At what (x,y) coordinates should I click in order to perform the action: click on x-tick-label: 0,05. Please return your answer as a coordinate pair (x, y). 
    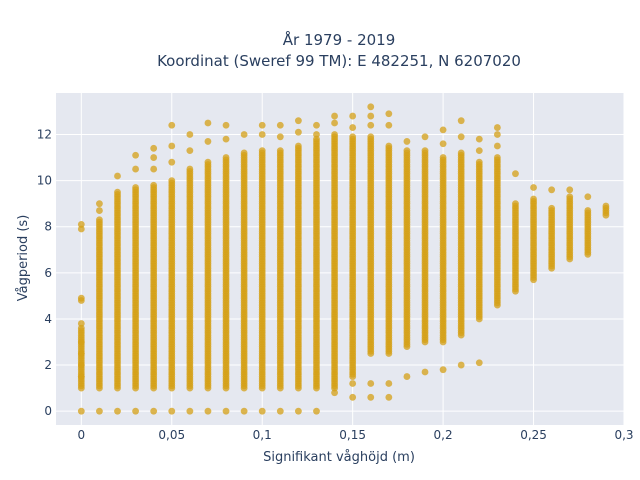
    Looking at the image, I should click on (171, 435).